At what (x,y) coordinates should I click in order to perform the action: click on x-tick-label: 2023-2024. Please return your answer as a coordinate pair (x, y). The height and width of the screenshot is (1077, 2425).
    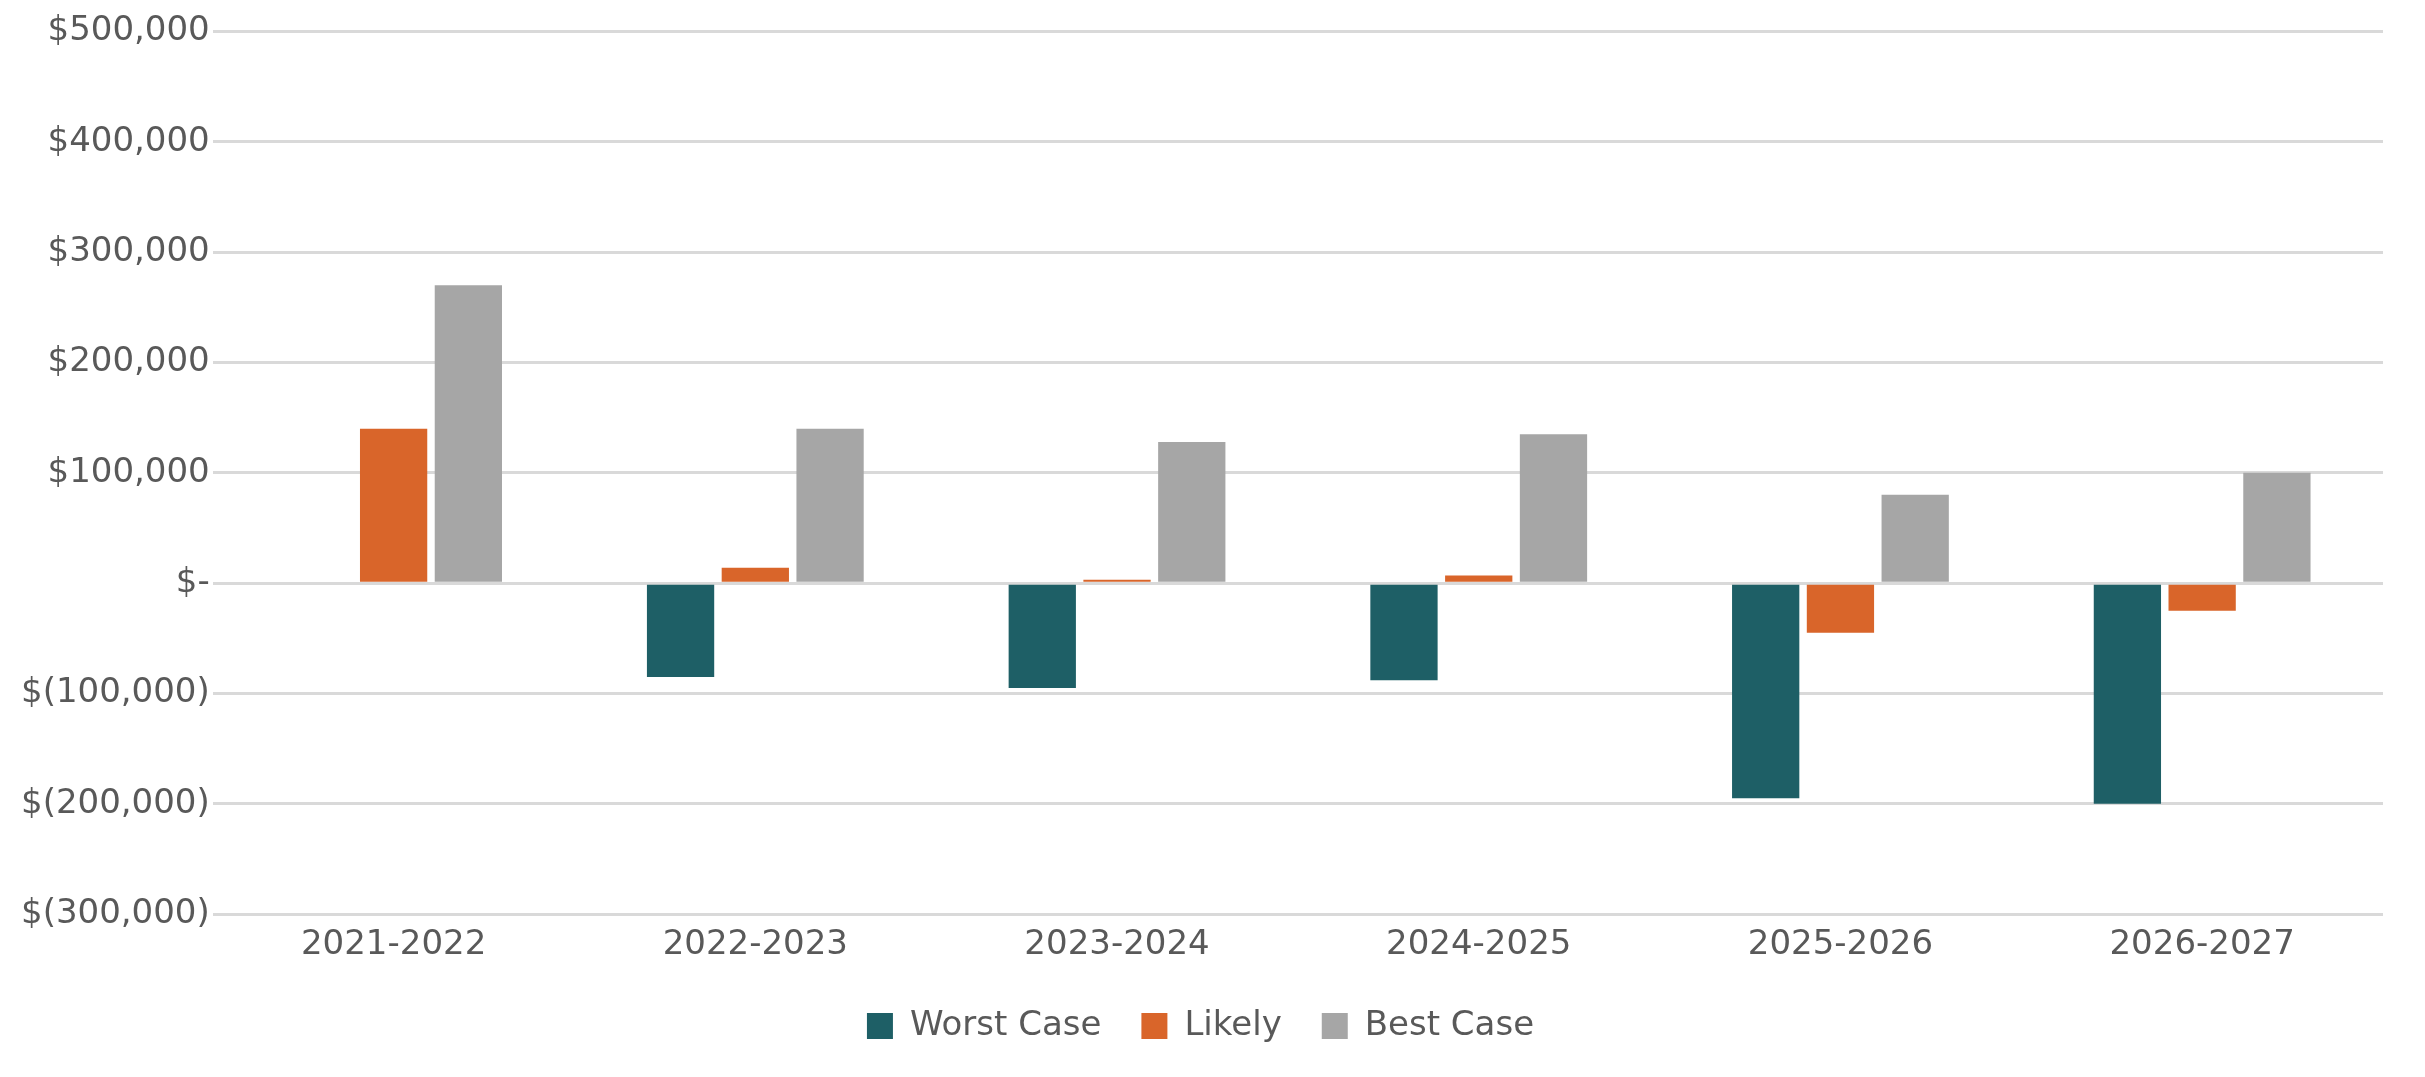
    Looking at the image, I should click on (1117, 942).